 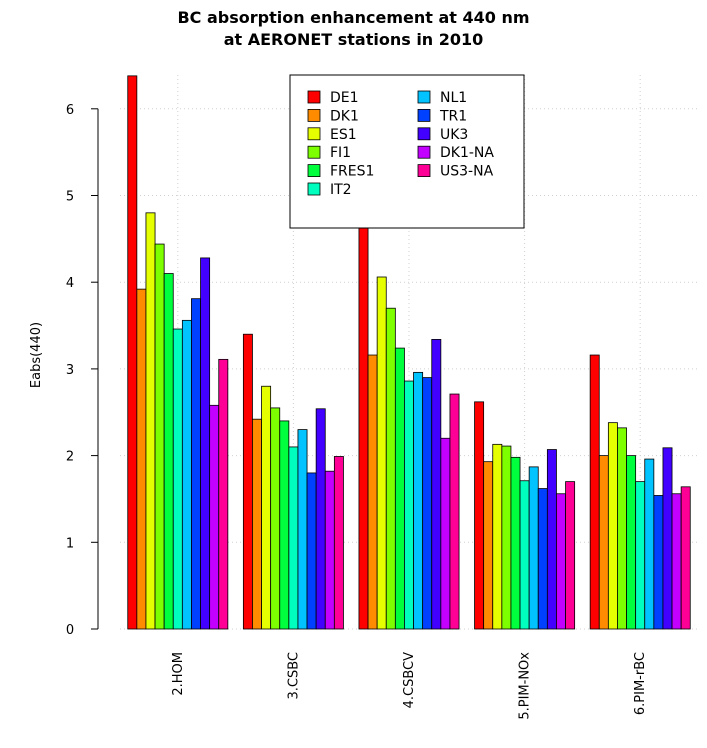 I want to click on chart-title-line-1: BC absorption enhancement at 440 nm, so click(x=353, y=17).